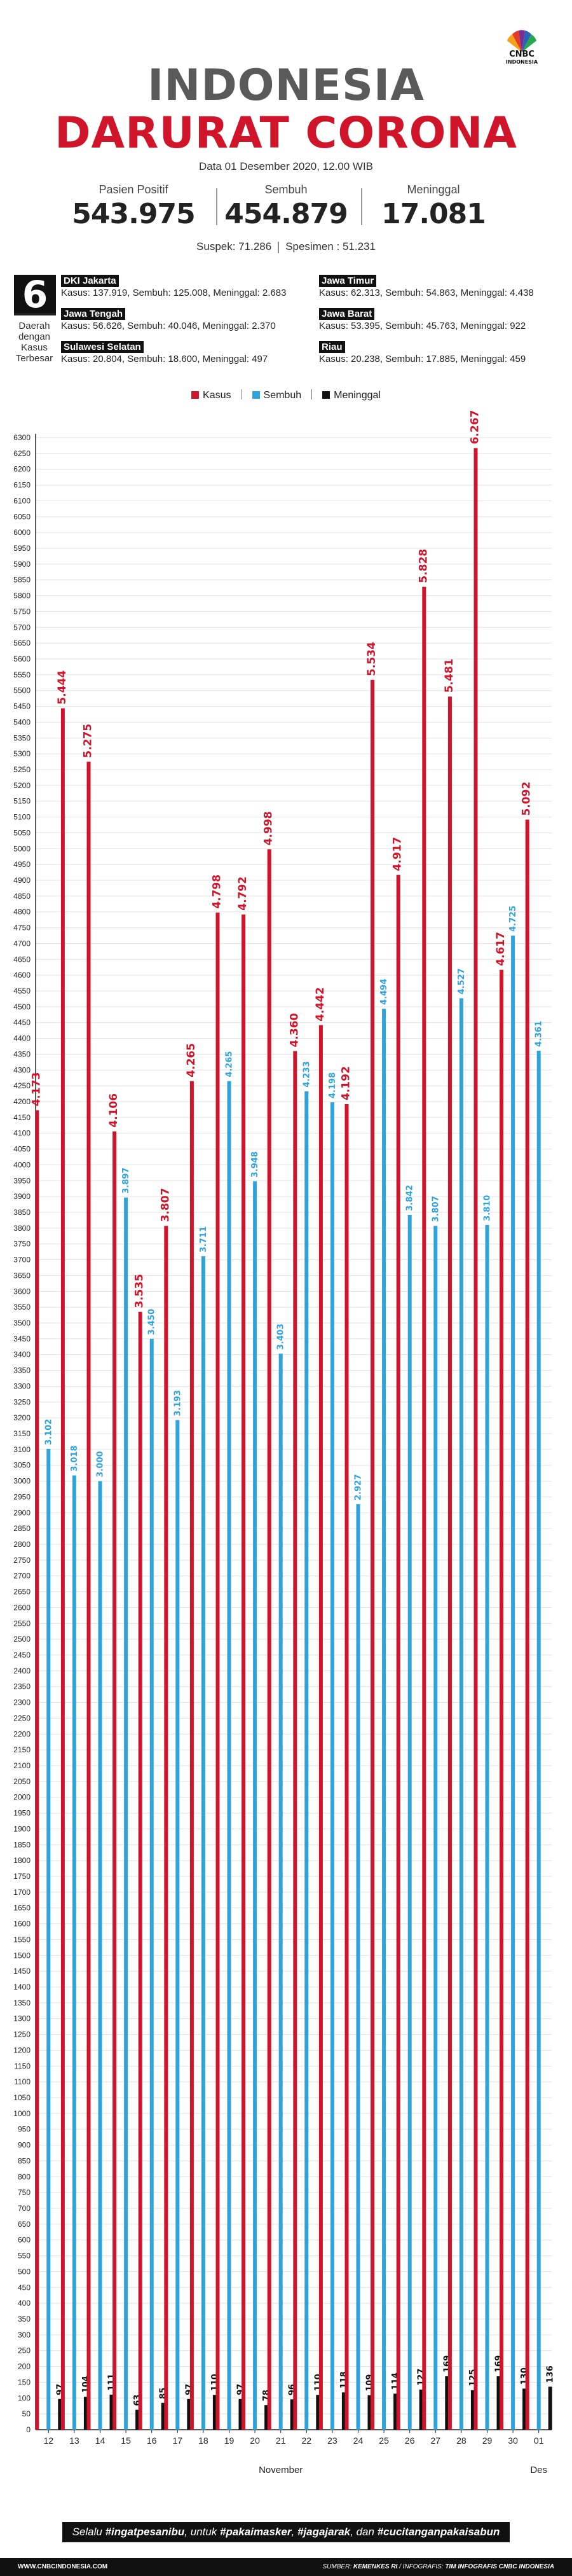 This screenshot has width=572, height=2576. Describe the element at coordinates (24, 2192) in the screenshot. I see `y-tick-label: 750` at that location.